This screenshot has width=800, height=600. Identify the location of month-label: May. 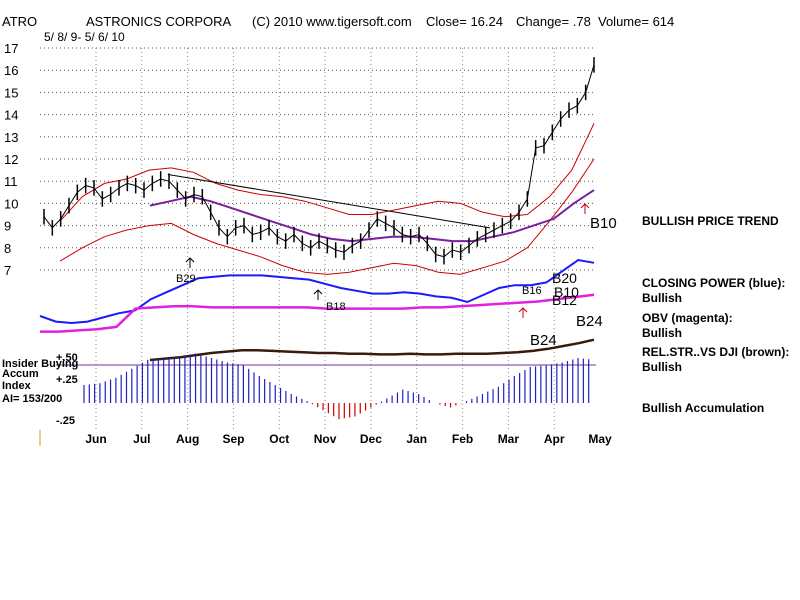
(600, 439).